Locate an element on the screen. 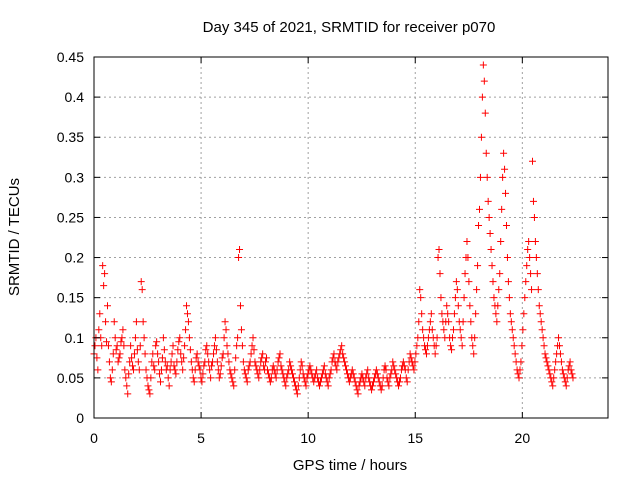 The height and width of the screenshot is (480, 640). x-tick-label: 0 is located at coordinates (94, 438).